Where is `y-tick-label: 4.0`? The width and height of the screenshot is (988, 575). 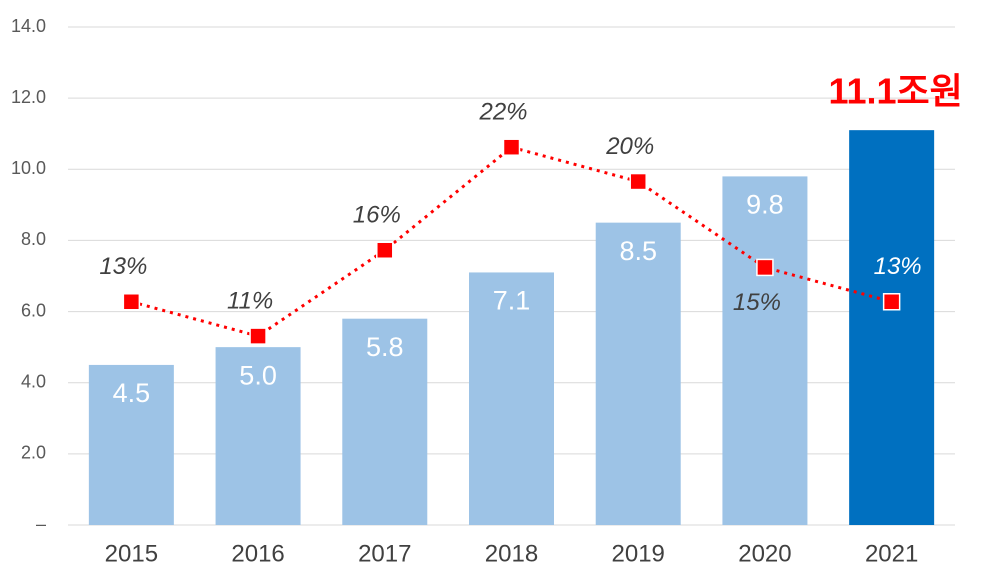 y-tick-label: 4.0 is located at coordinates (33, 381).